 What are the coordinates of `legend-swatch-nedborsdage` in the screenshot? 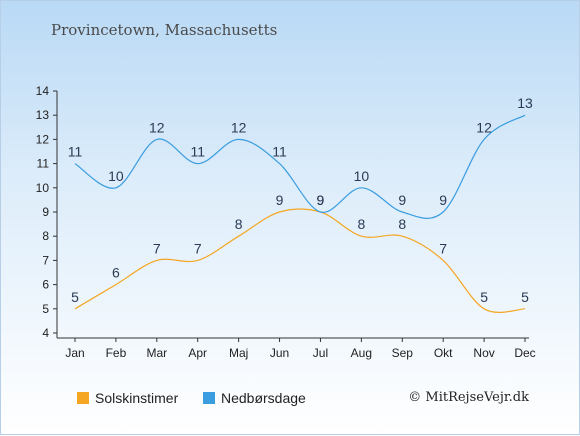 It's located at (209, 398).